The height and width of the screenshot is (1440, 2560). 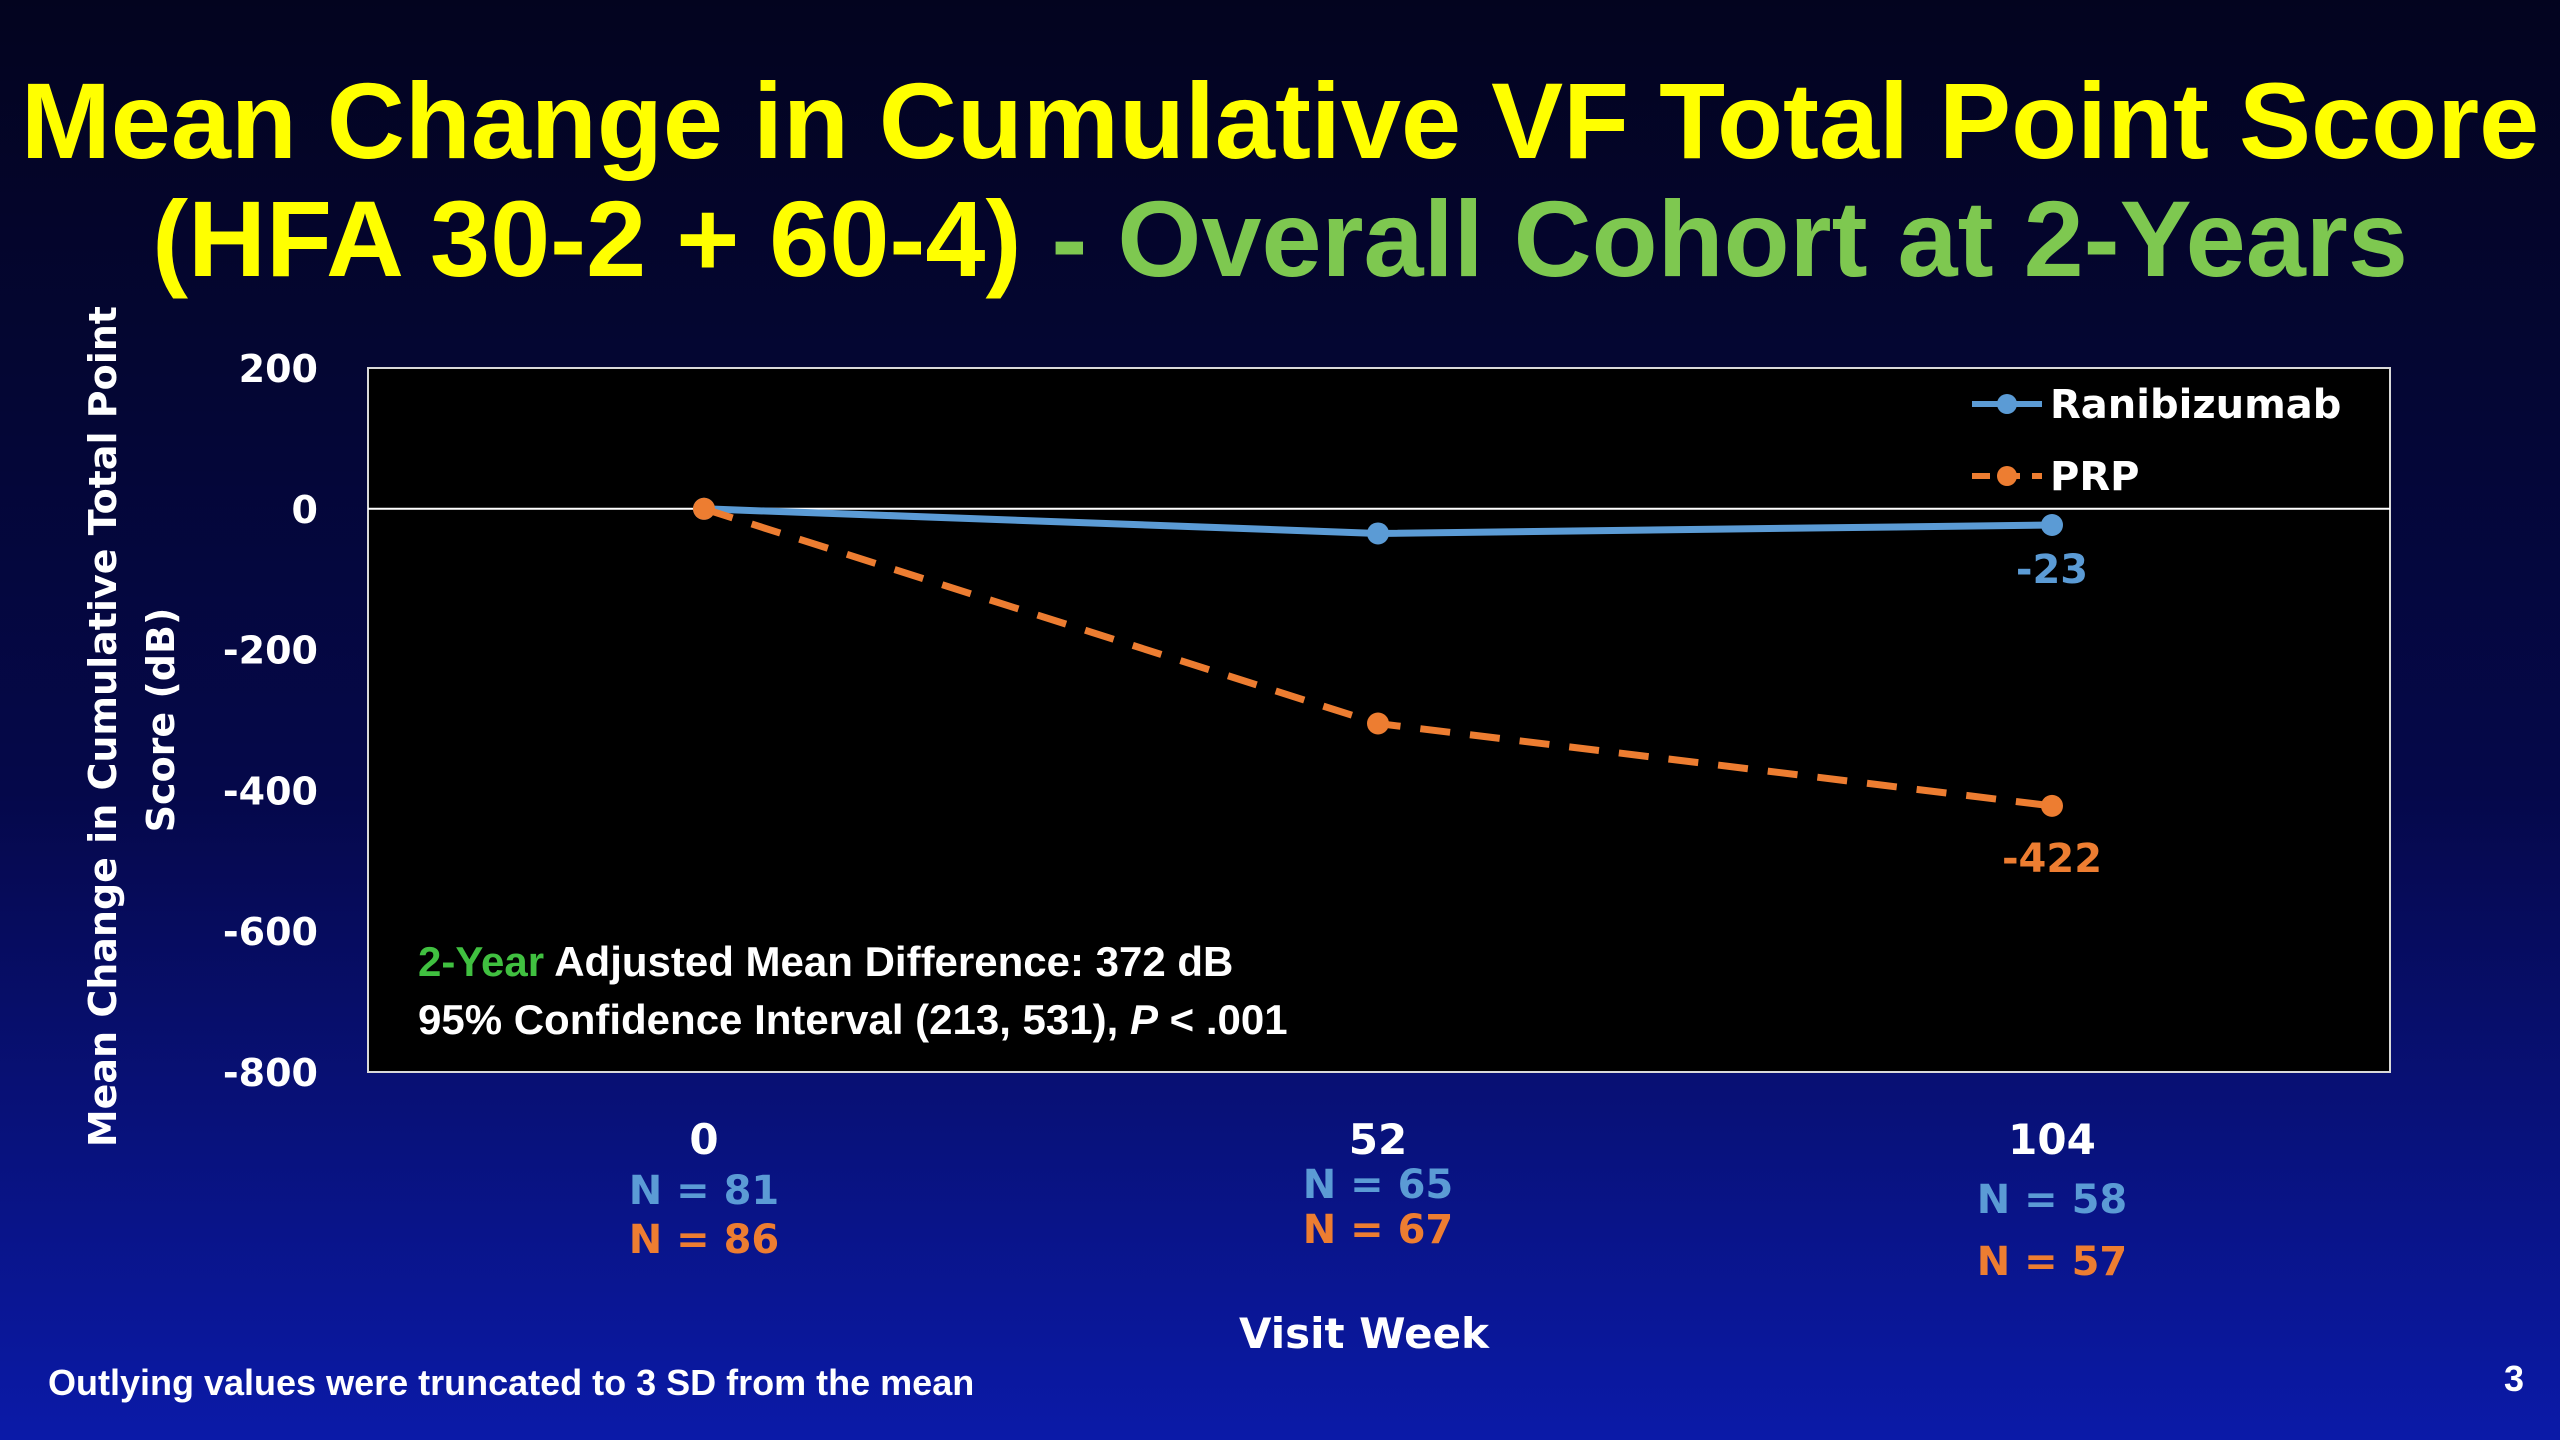 I want to click on y-tick-label: -600, so click(x=270, y=932).